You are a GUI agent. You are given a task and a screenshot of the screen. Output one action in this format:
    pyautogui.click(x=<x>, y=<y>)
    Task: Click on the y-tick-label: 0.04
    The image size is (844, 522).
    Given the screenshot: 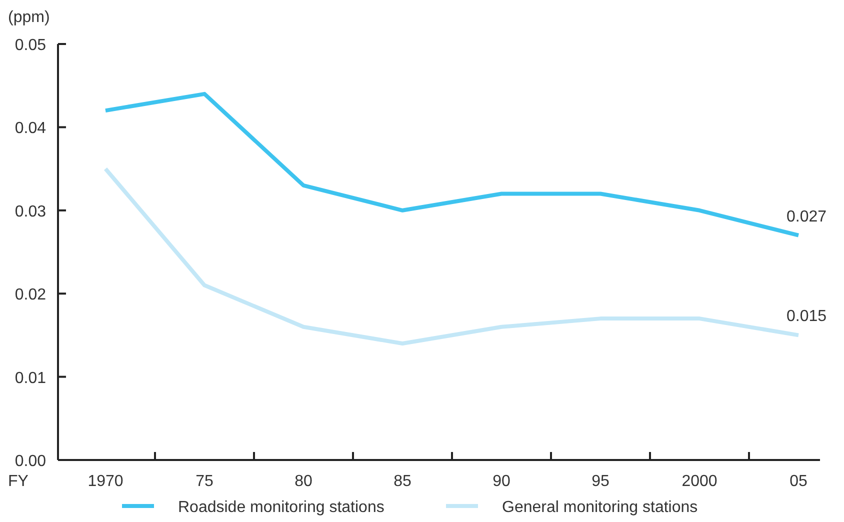 What is the action you would take?
    pyautogui.click(x=30, y=129)
    